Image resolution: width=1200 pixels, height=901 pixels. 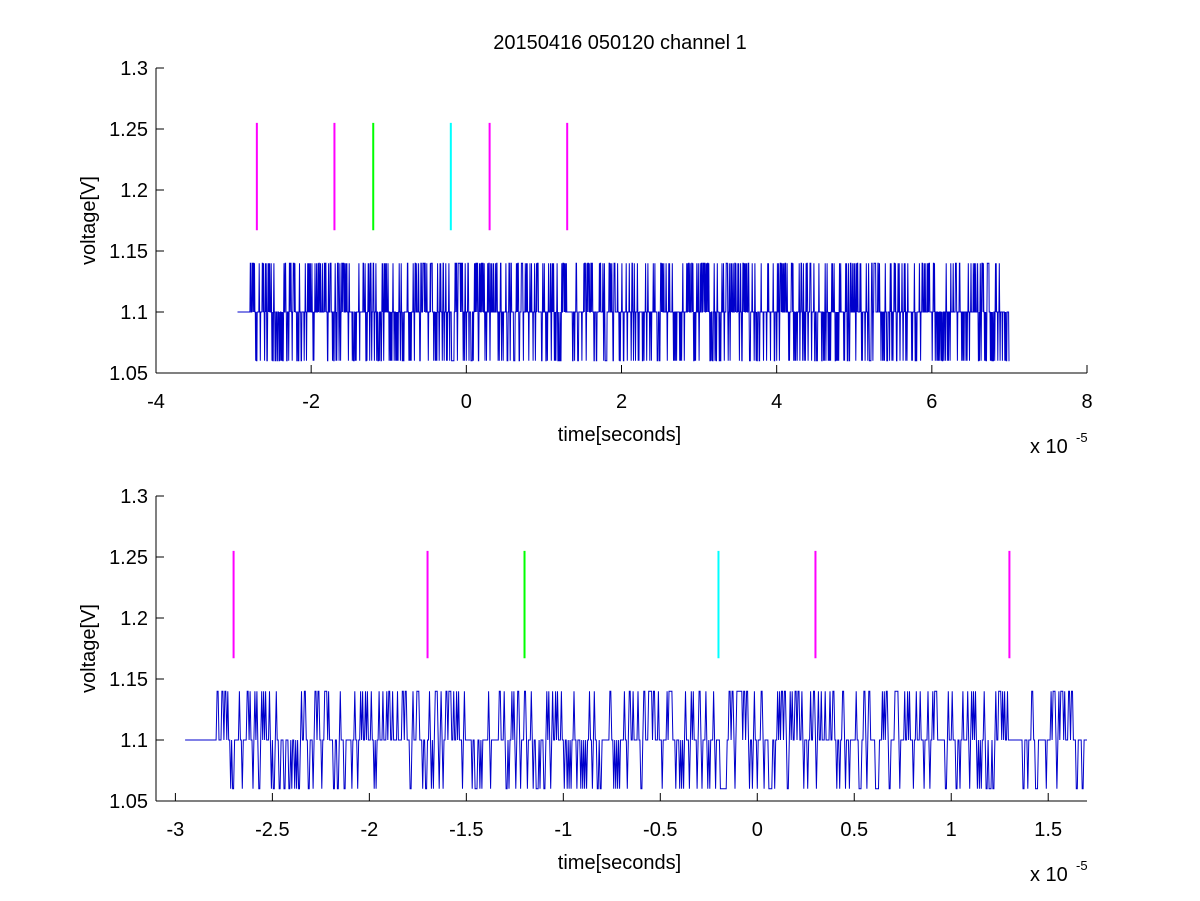 What do you see at coordinates (466, 830) in the screenshot?
I see `x-tick-label: -1.5` at bounding box center [466, 830].